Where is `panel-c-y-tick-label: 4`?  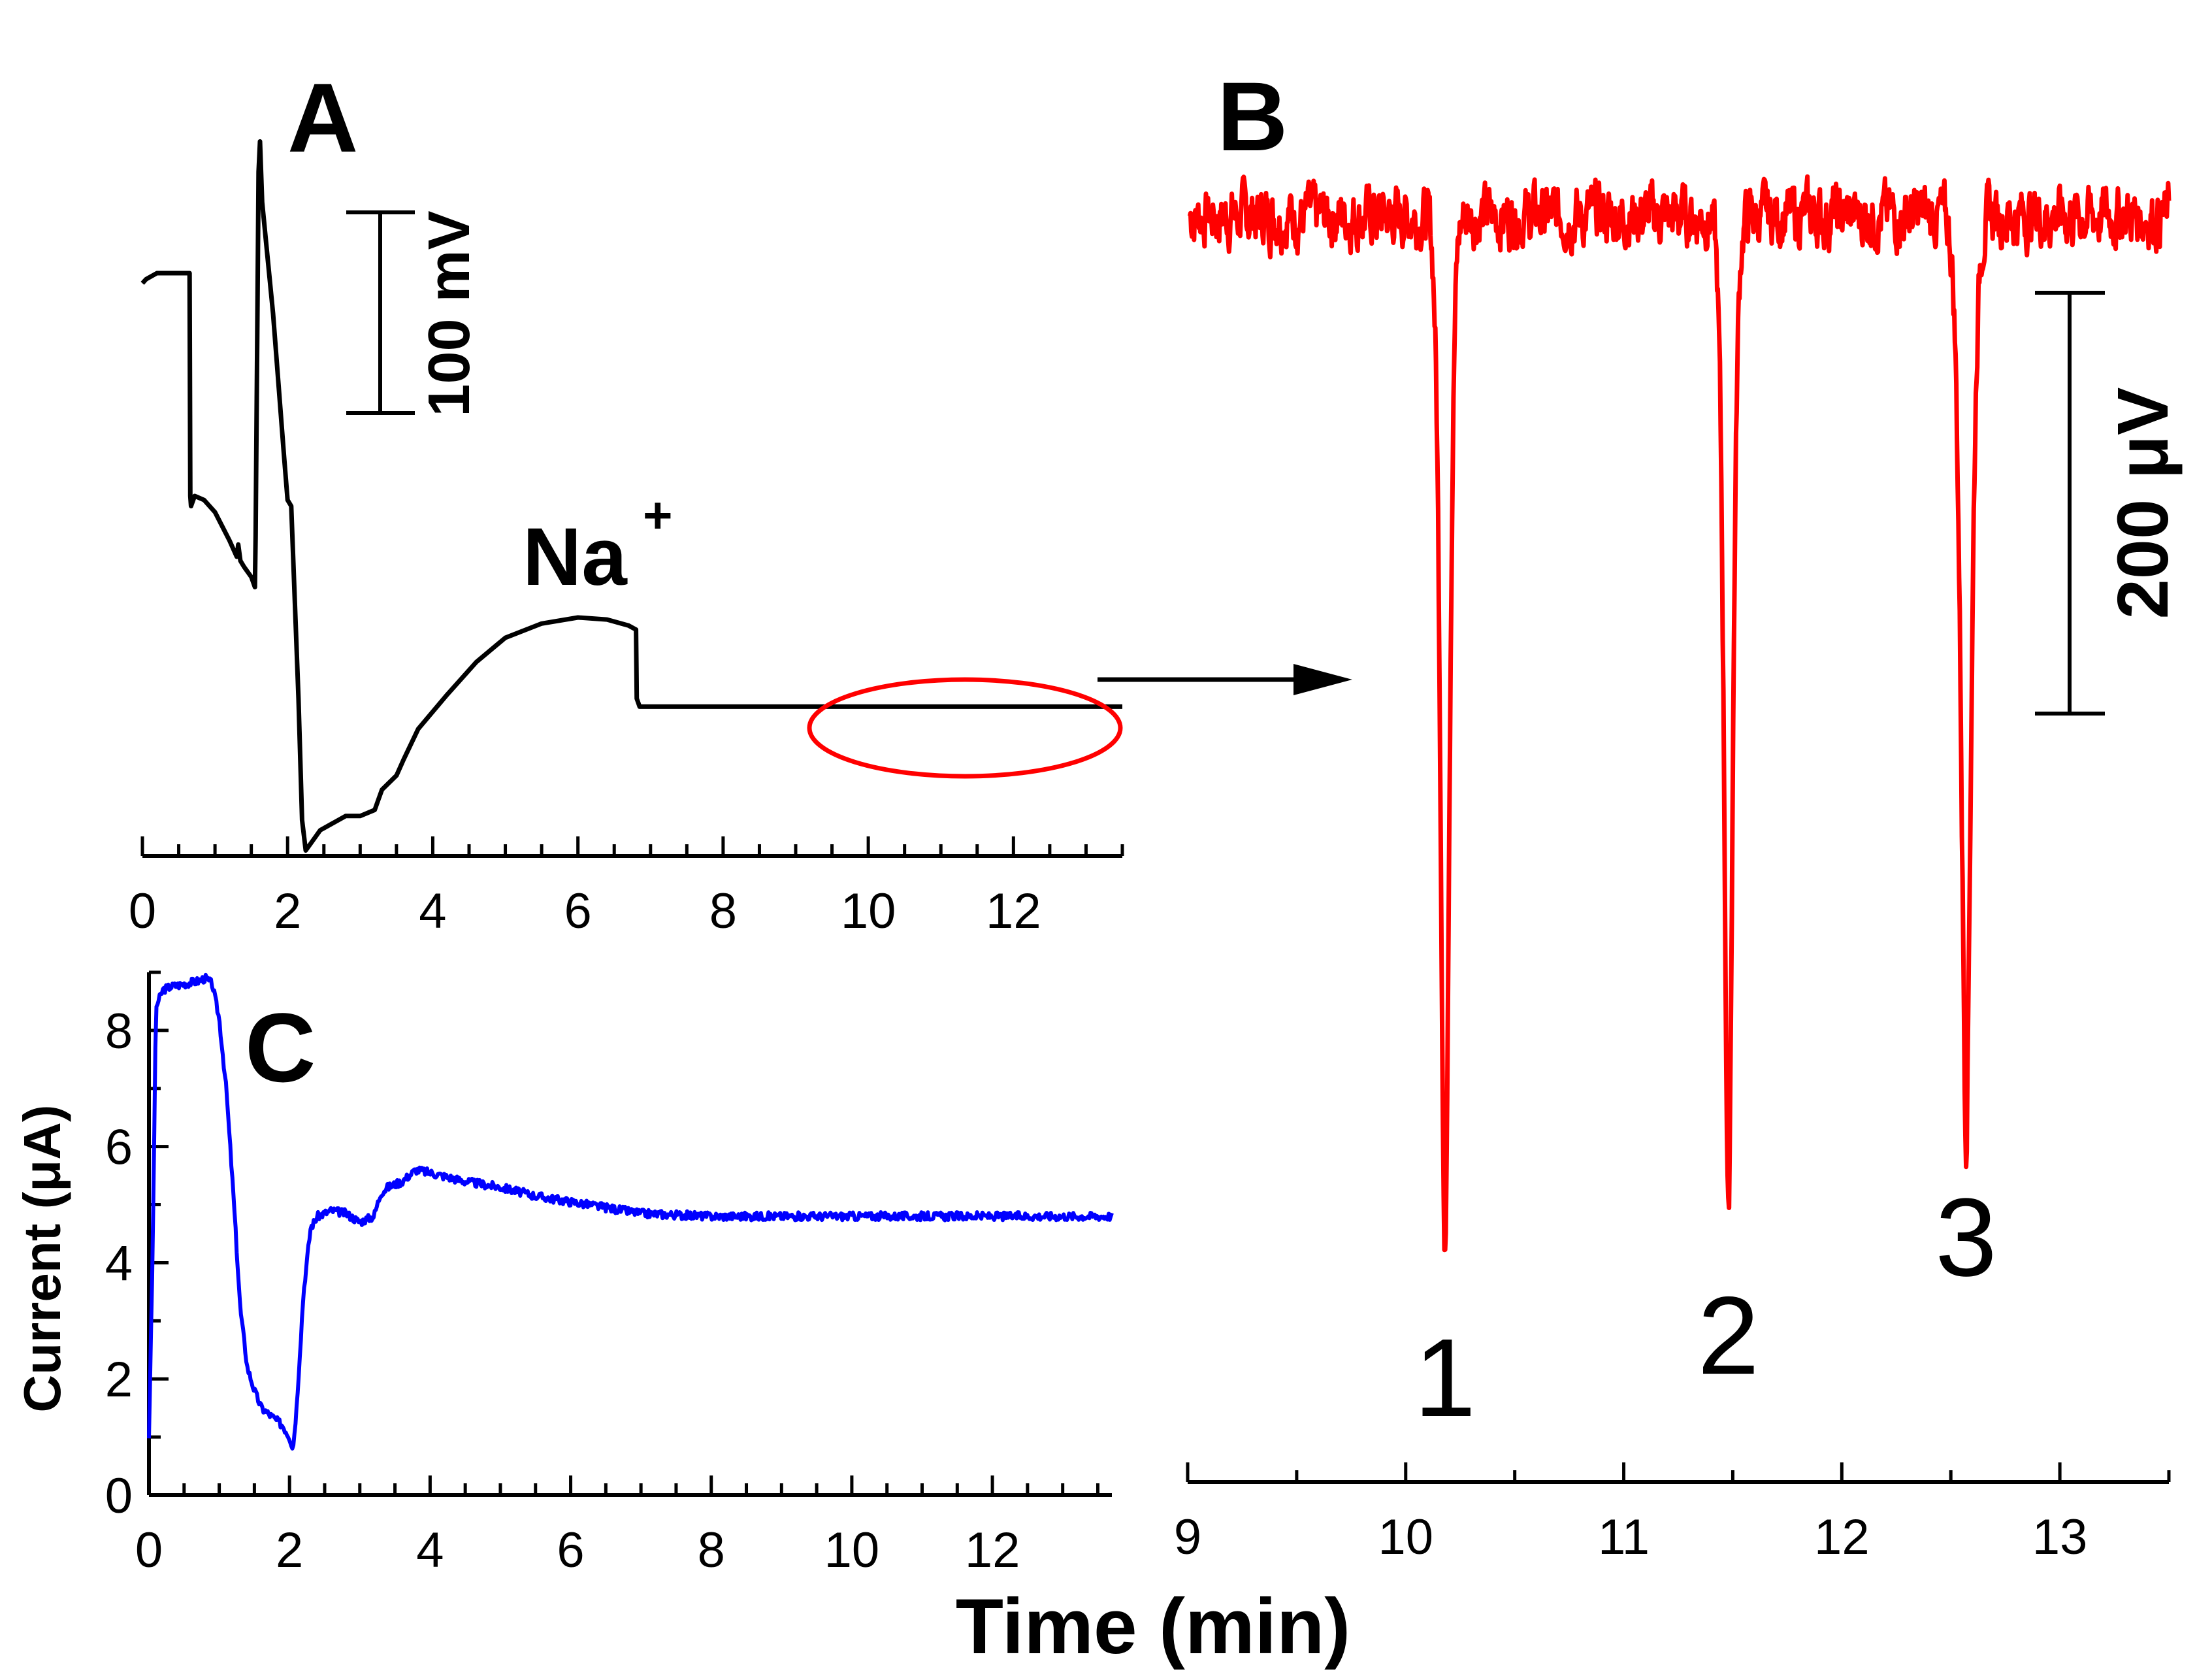 panel-c-y-tick-label: 4 is located at coordinates (119, 1263).